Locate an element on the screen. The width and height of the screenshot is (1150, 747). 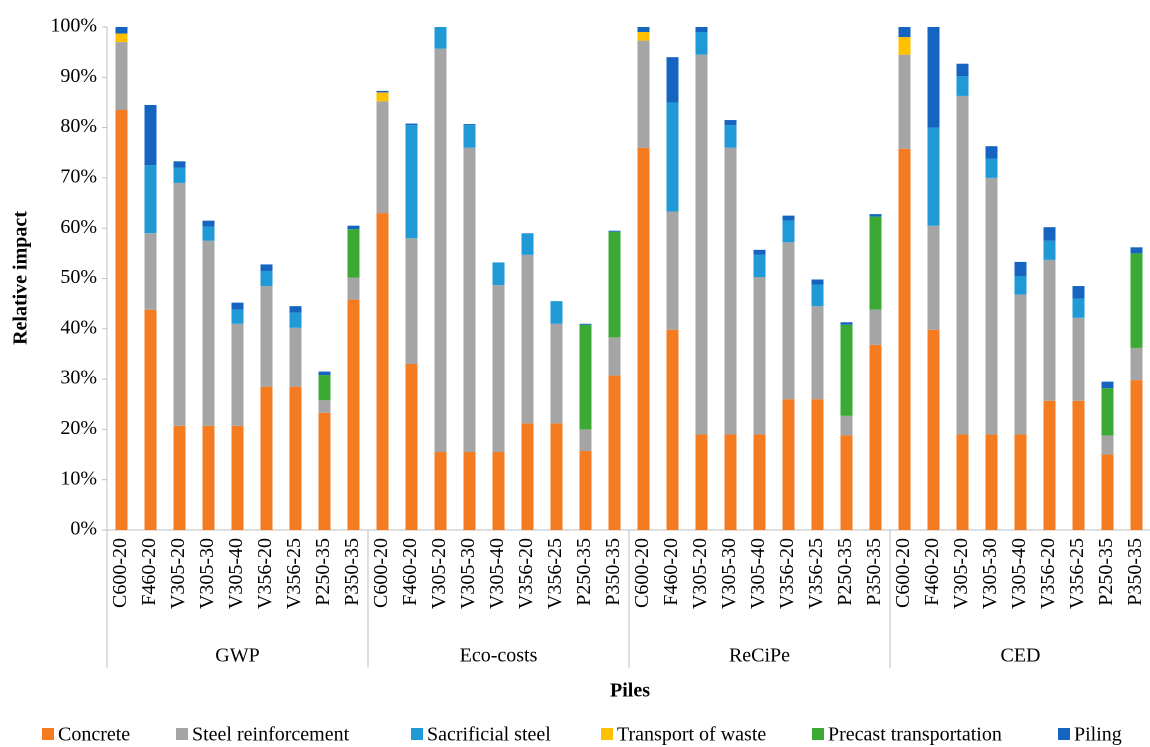
y-tick-label: 30% is located at coordinates (78, 378).